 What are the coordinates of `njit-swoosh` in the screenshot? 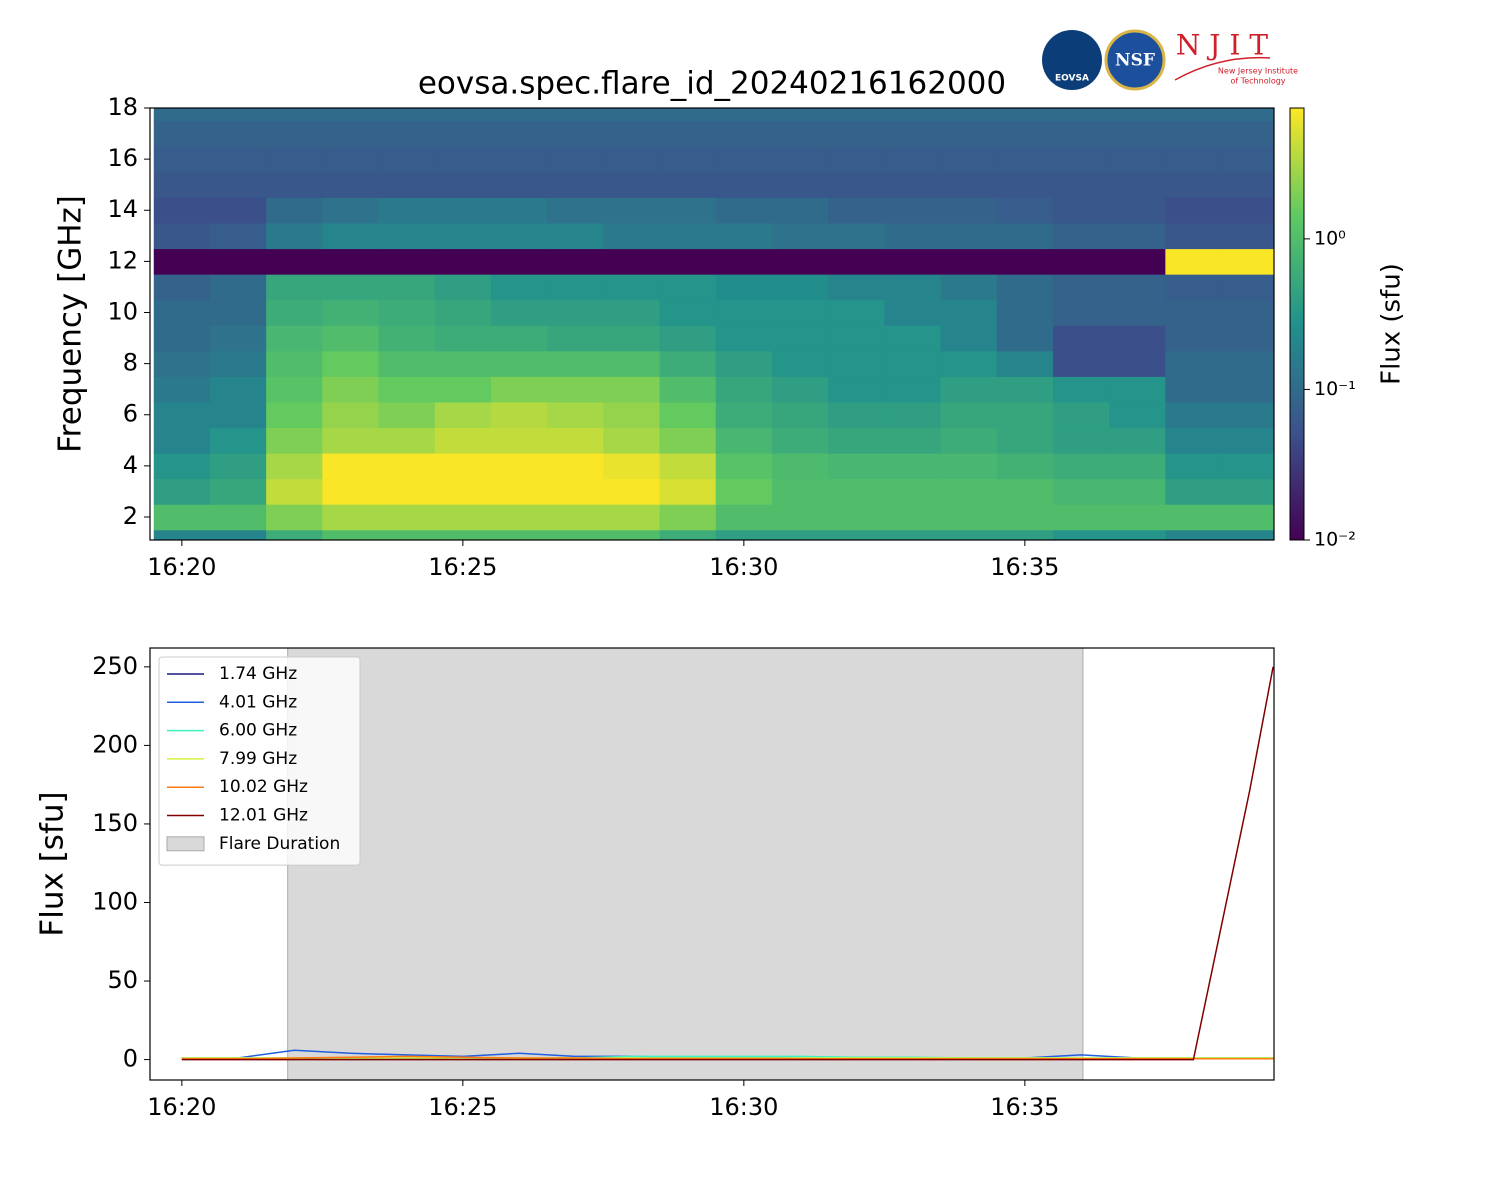 It's located at (1222, 68).